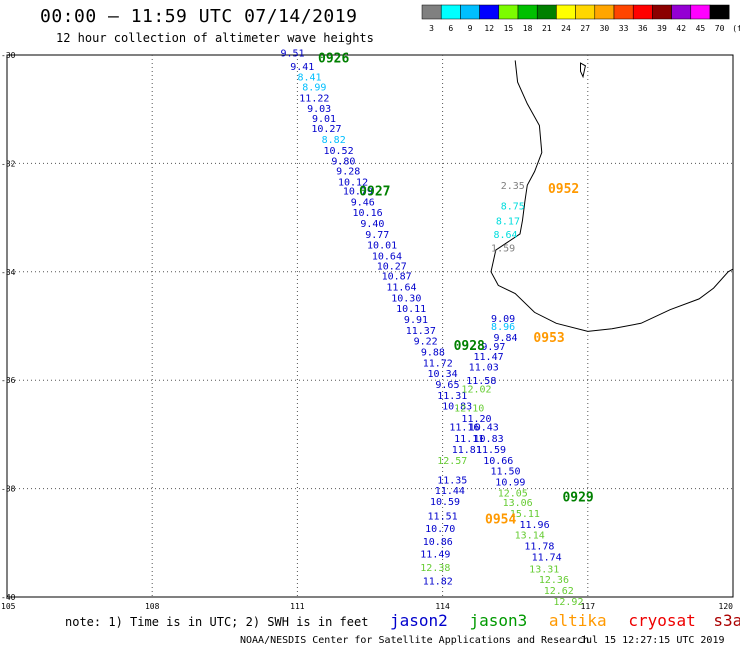 Image resolution: width=740 pixels, height=650 pixels. I want to click on wave-height-label: 10.87, so click(397, 277).